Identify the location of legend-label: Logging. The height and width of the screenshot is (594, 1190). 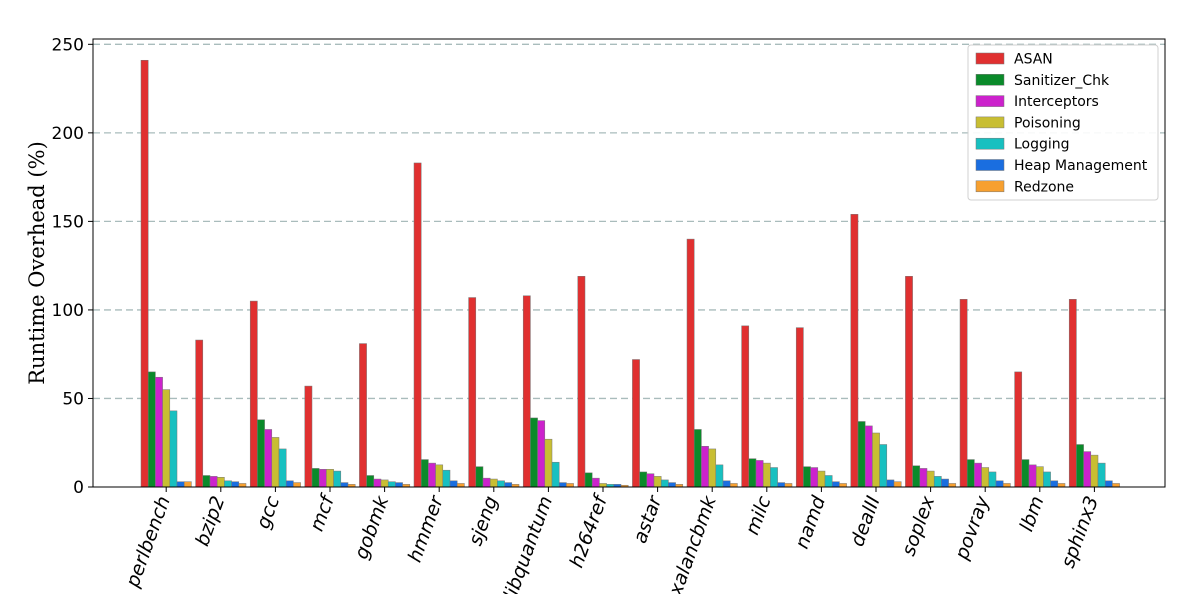
(1042, 145).